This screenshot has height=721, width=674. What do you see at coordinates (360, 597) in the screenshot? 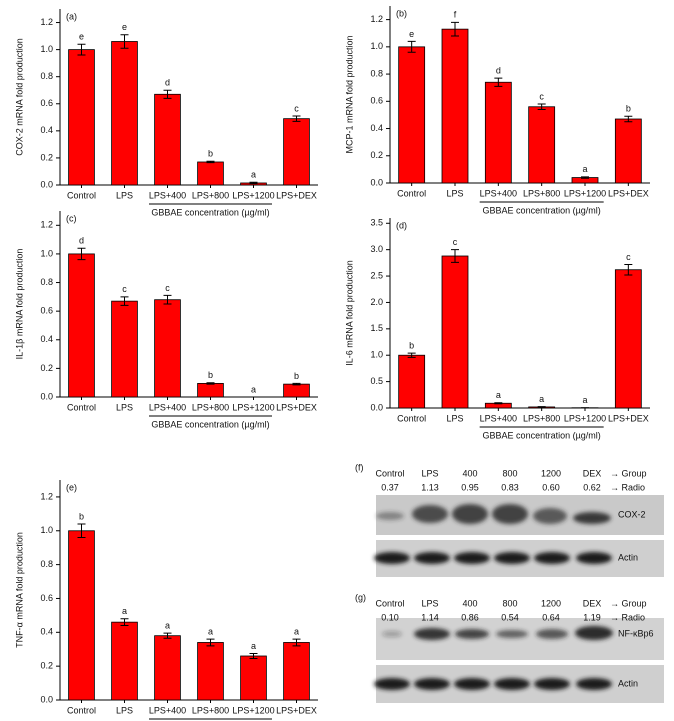
I see `panel-label: (g)` at bounding box center [360, 597].